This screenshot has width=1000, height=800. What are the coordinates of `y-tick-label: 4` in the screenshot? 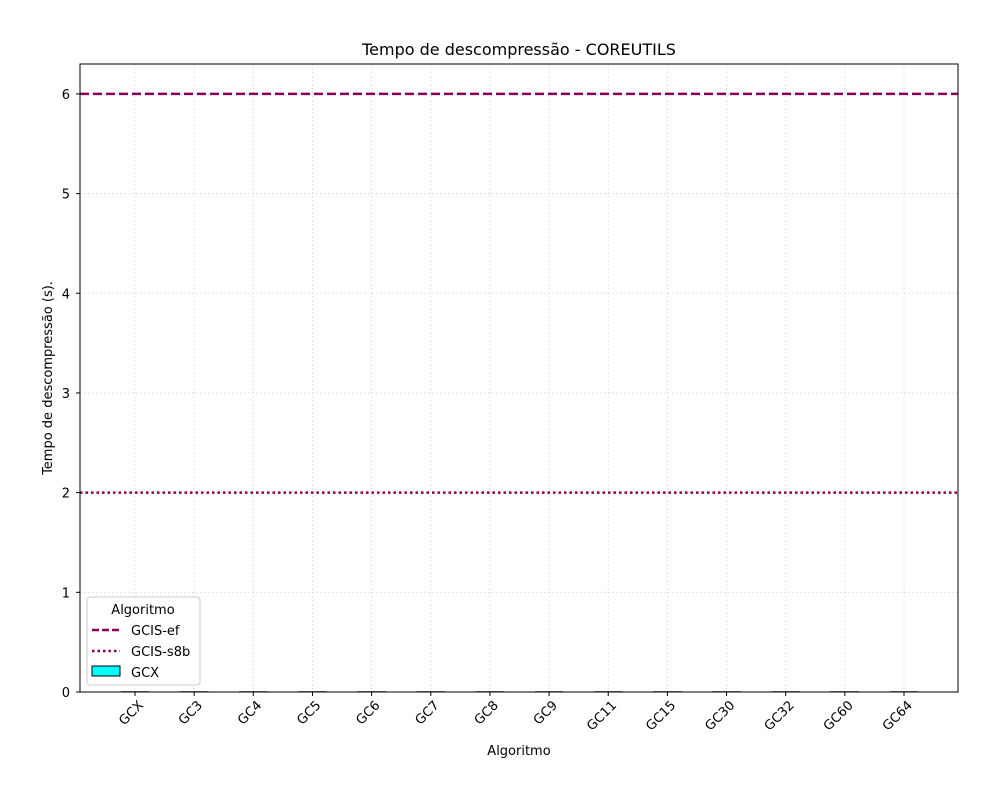 It's located at (66, 294).